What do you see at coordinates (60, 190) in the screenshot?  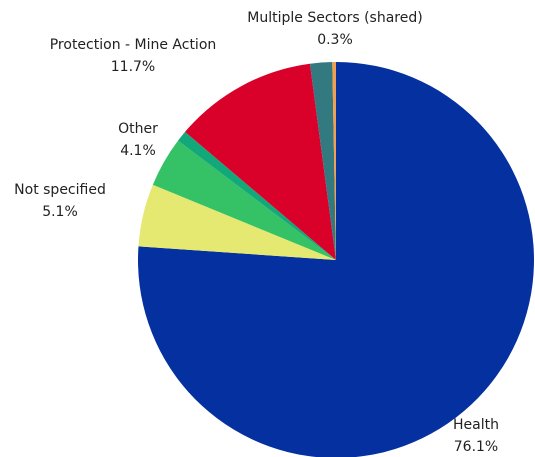 I see `slice-label: Not specified` at bounding box center [60, 190].